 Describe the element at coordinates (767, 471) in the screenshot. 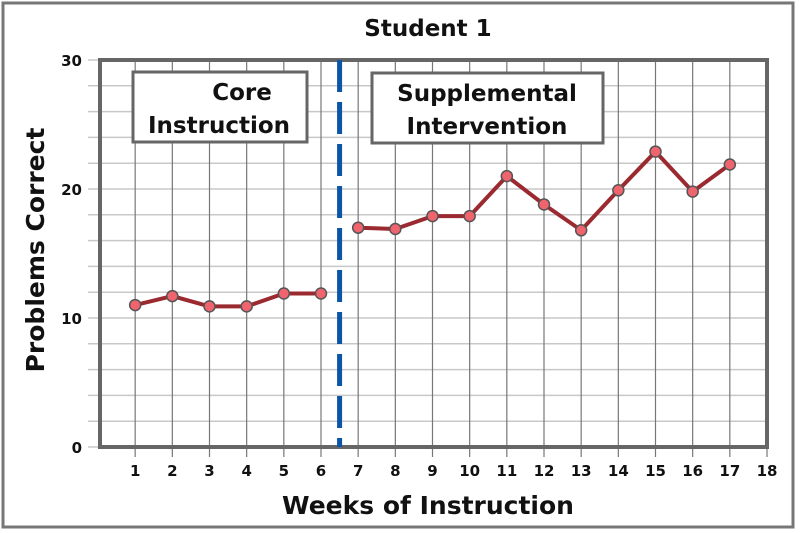

I see `x-tick-label: 18` at that location.